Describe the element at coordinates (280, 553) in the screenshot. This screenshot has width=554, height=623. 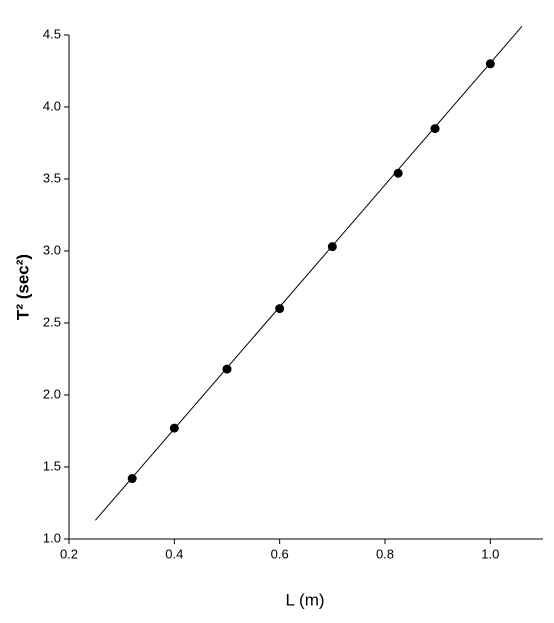
I see `x-tick-label: 0.6` at that location.